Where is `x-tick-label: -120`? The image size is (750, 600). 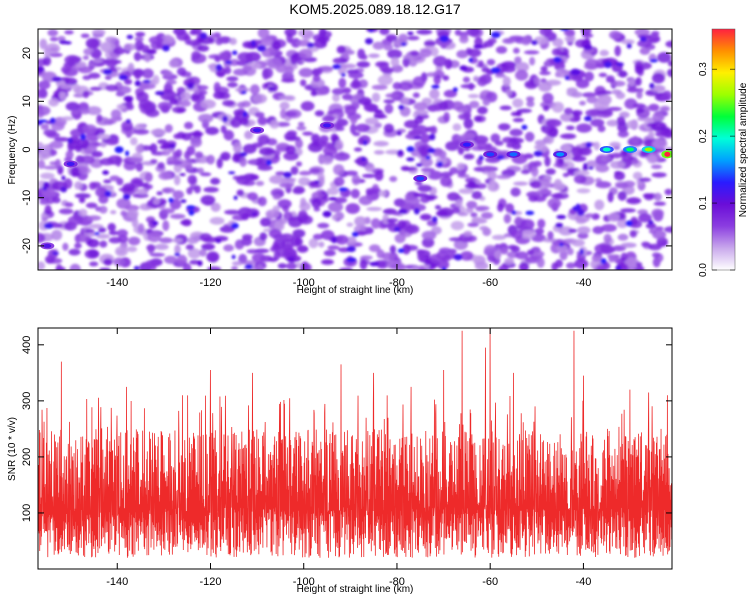
x-tick-label: -120 is located at coordinates (210, 283).